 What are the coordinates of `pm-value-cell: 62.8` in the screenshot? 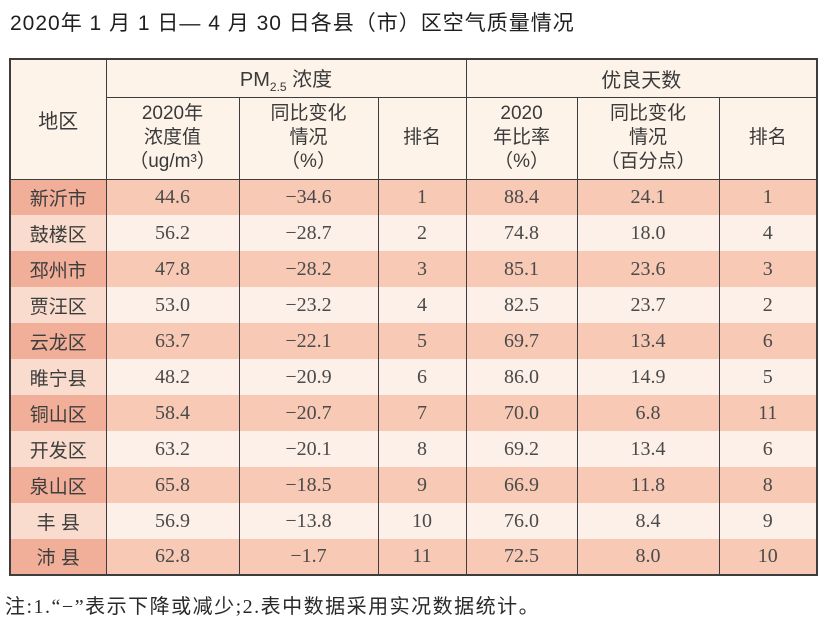 It's located at (172, 557).